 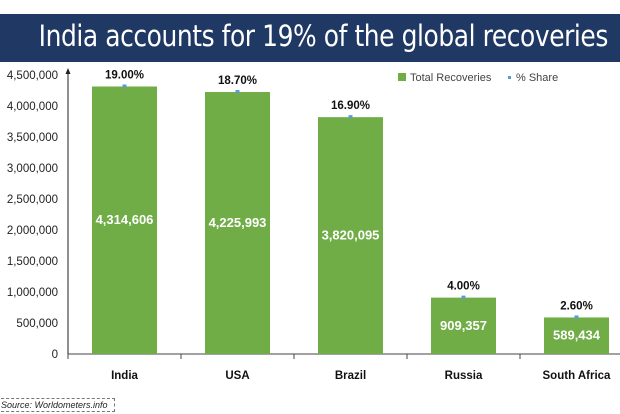 I want to click on bar-value-label: 3,820,095, so click(x=351, y=235).